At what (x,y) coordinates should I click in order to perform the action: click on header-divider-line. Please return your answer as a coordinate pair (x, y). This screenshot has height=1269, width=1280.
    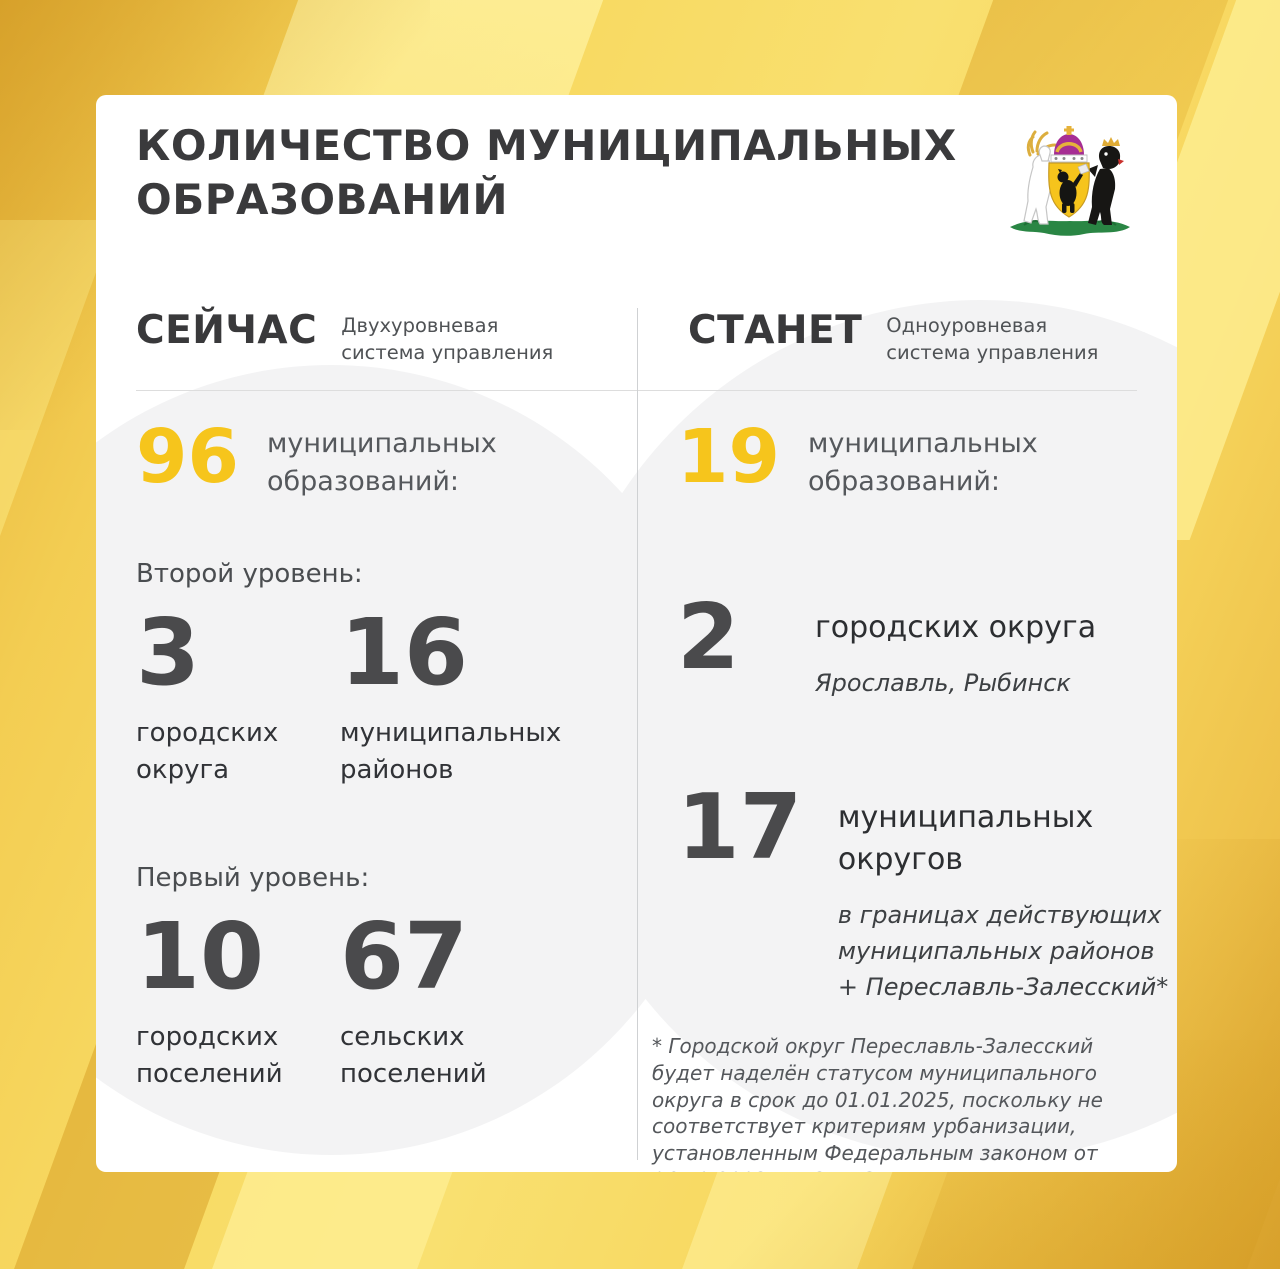
    Looking at the image, I should click on (636, 390).